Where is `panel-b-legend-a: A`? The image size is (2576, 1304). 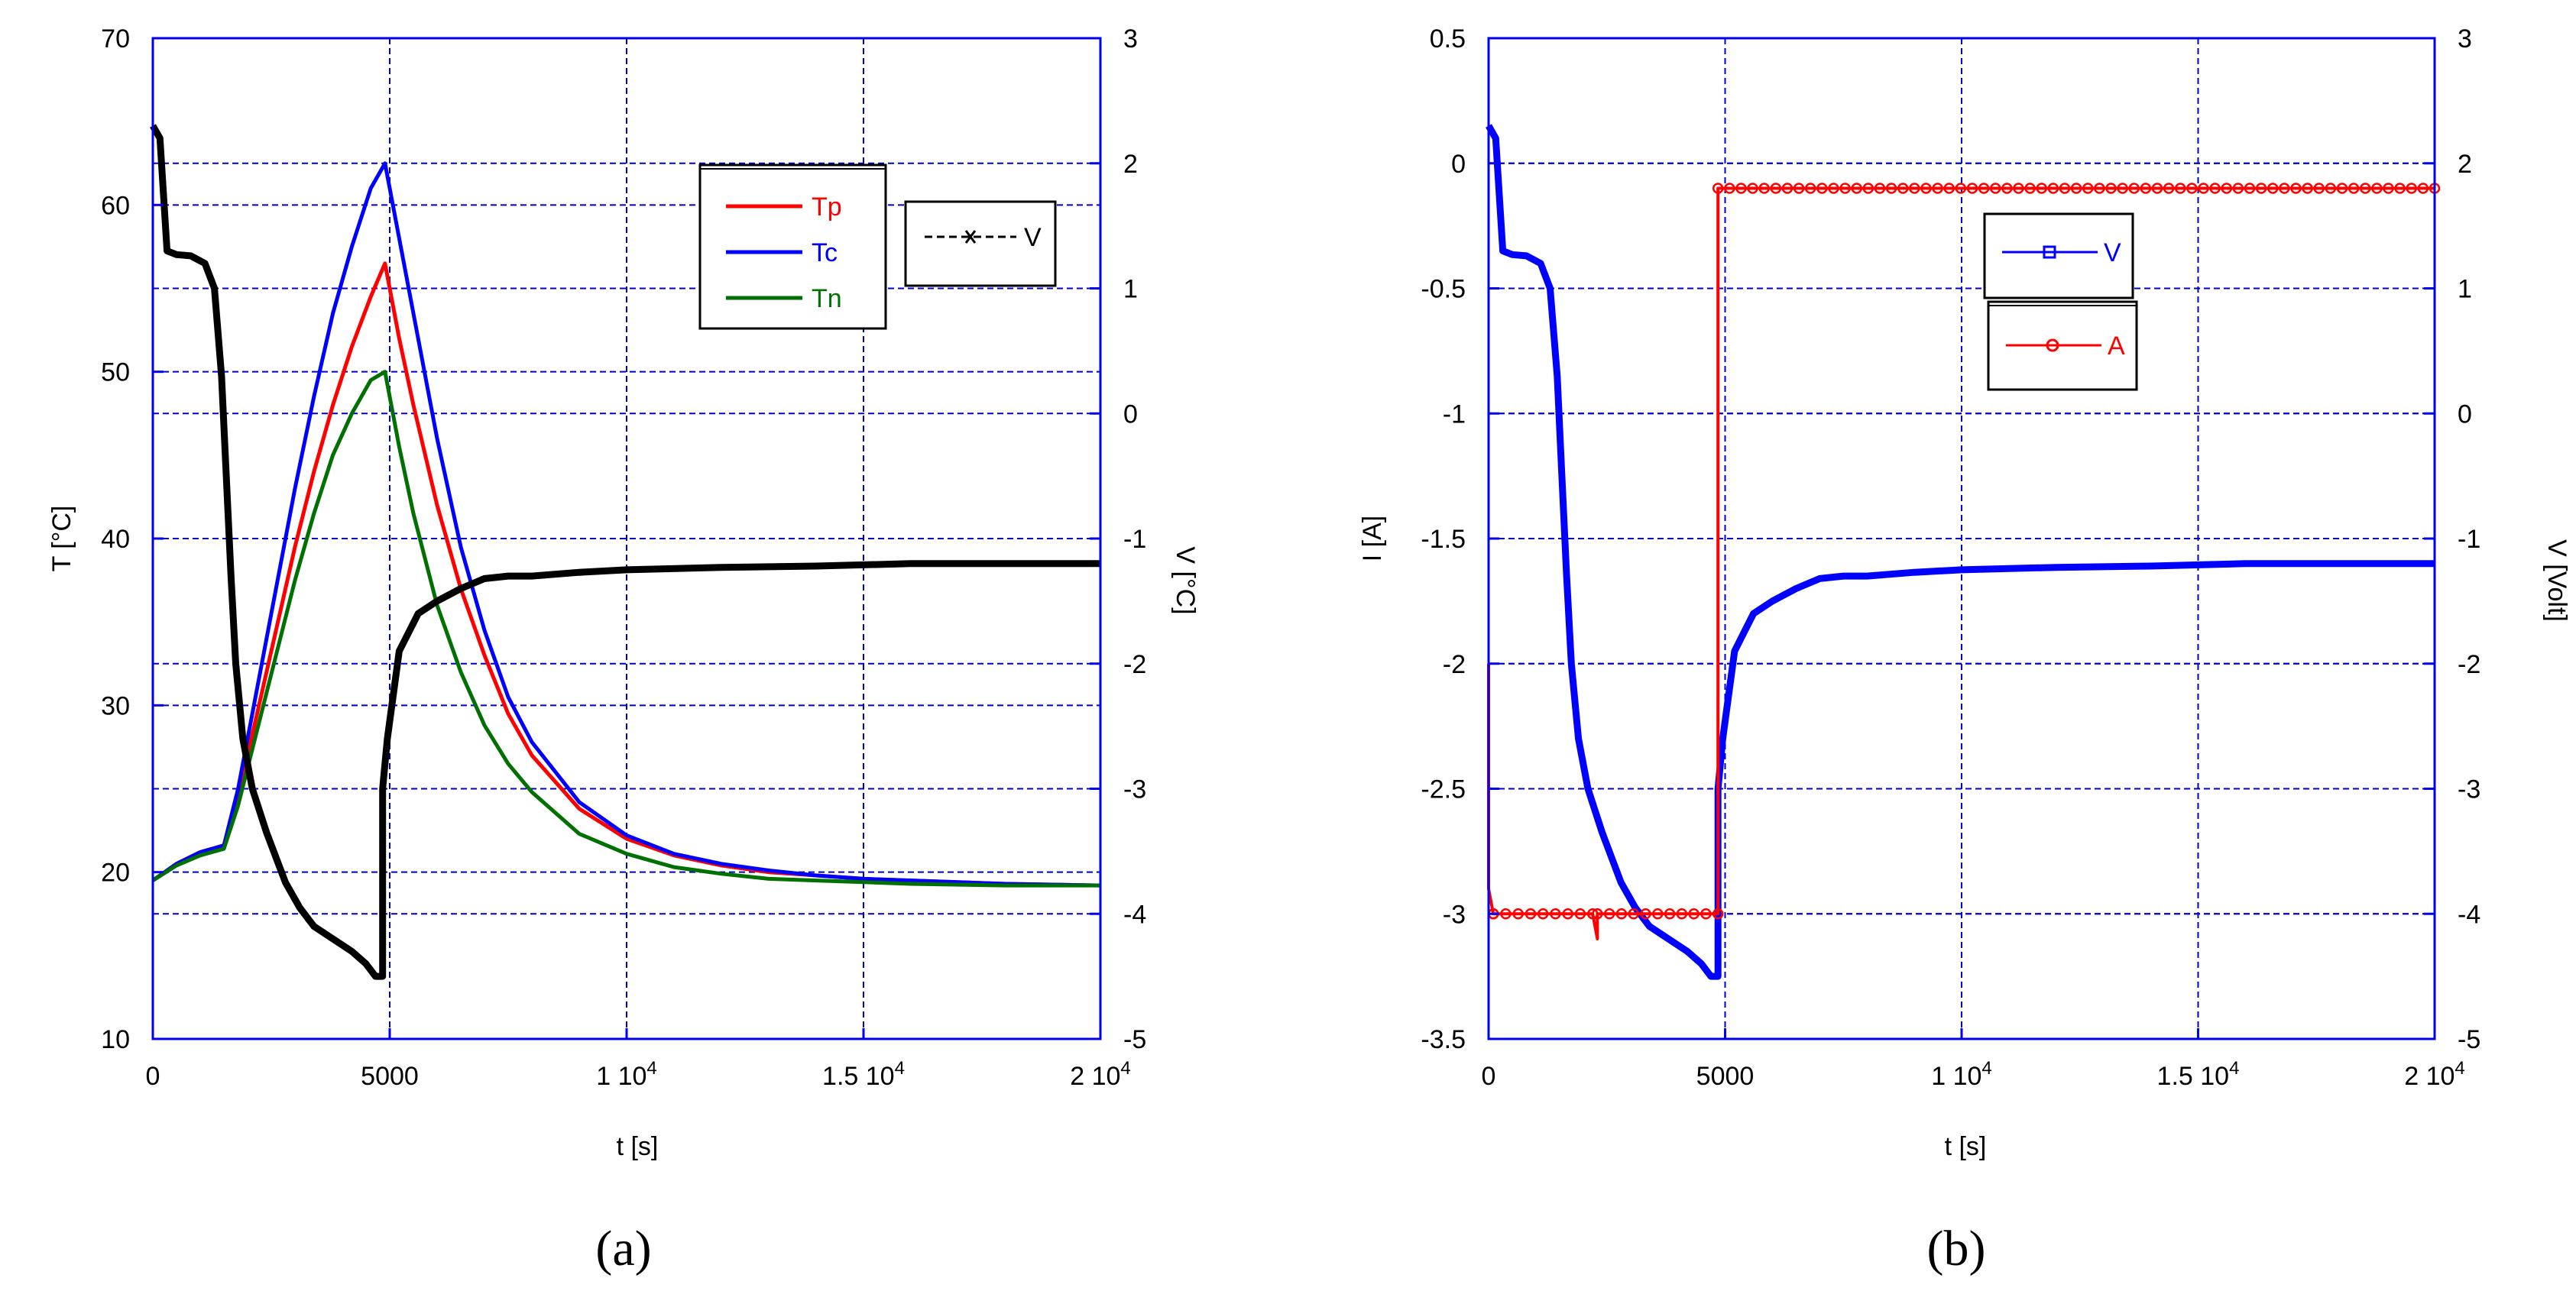
panel-b-legend-a: A is located at coordinates (2063, 345).